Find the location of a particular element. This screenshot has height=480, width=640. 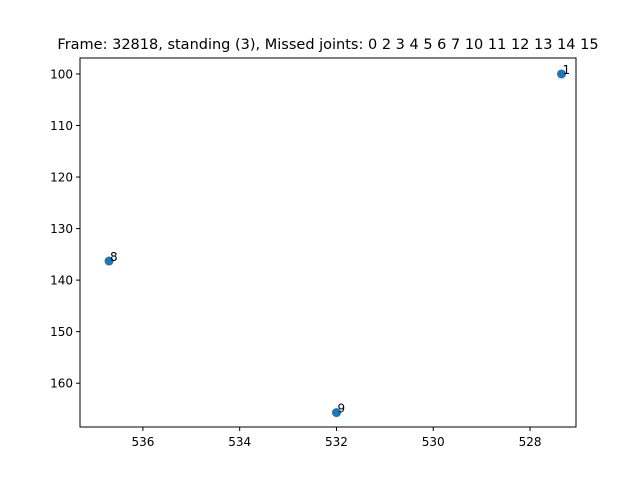

y-tick-label: 150 is located at coordinates (61, 332).